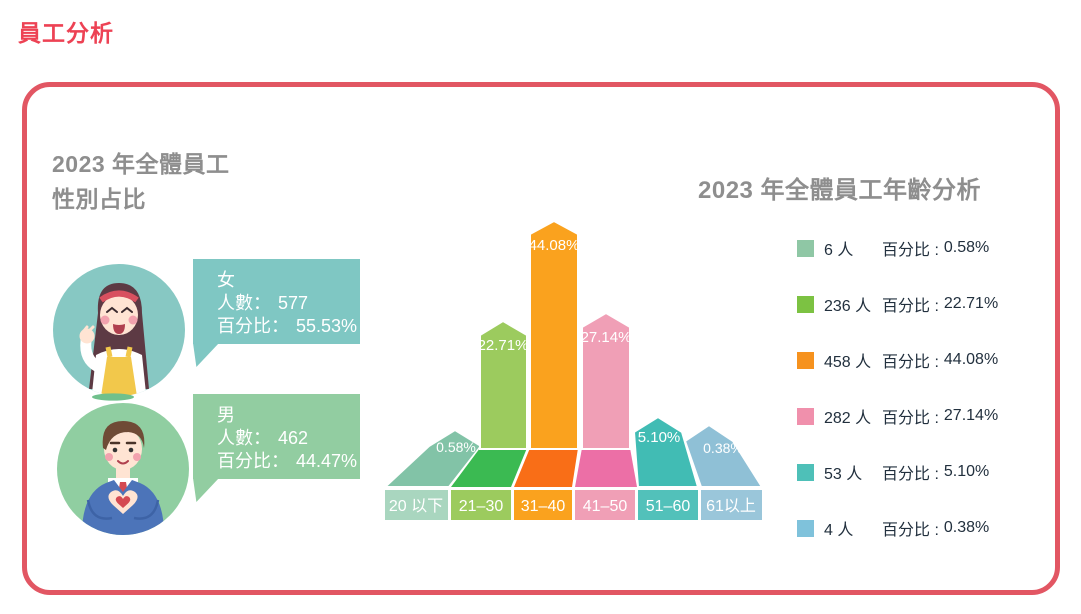 The height and width of the screenshot is (614, 1081). I want to click on legend-pct-value: 0.38%, so click(966, 527).